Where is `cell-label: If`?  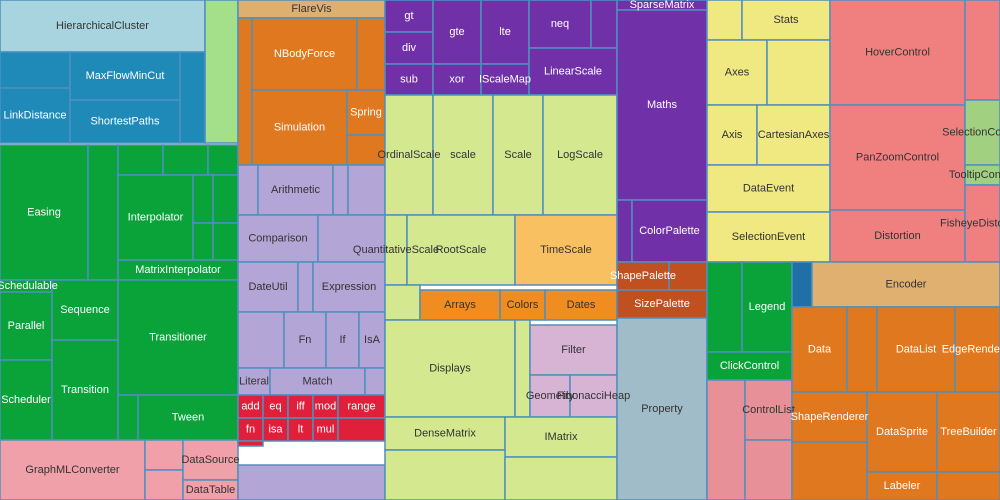
cell-label: If is located at coordinates (342, 340).